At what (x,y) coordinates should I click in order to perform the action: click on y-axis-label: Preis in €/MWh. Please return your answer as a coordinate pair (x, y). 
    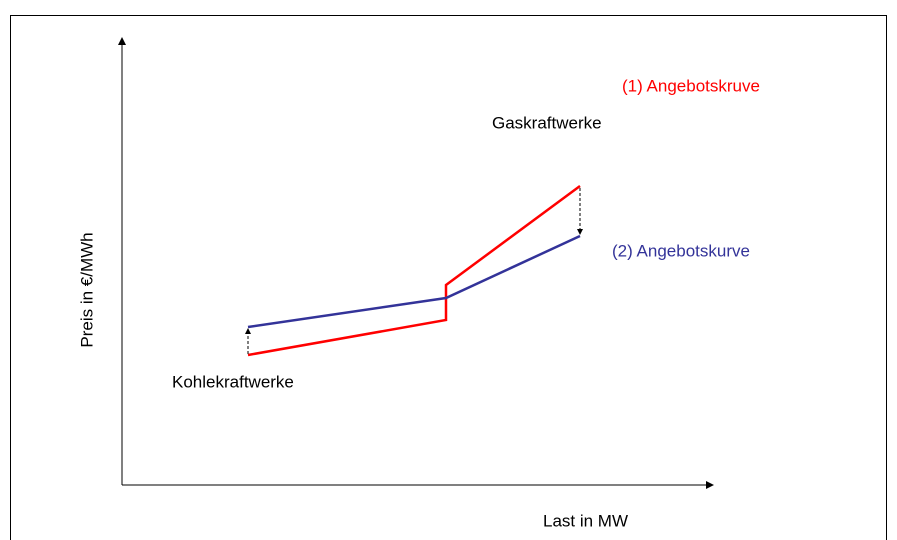
    Looking at the image, I should click on (86, 289).